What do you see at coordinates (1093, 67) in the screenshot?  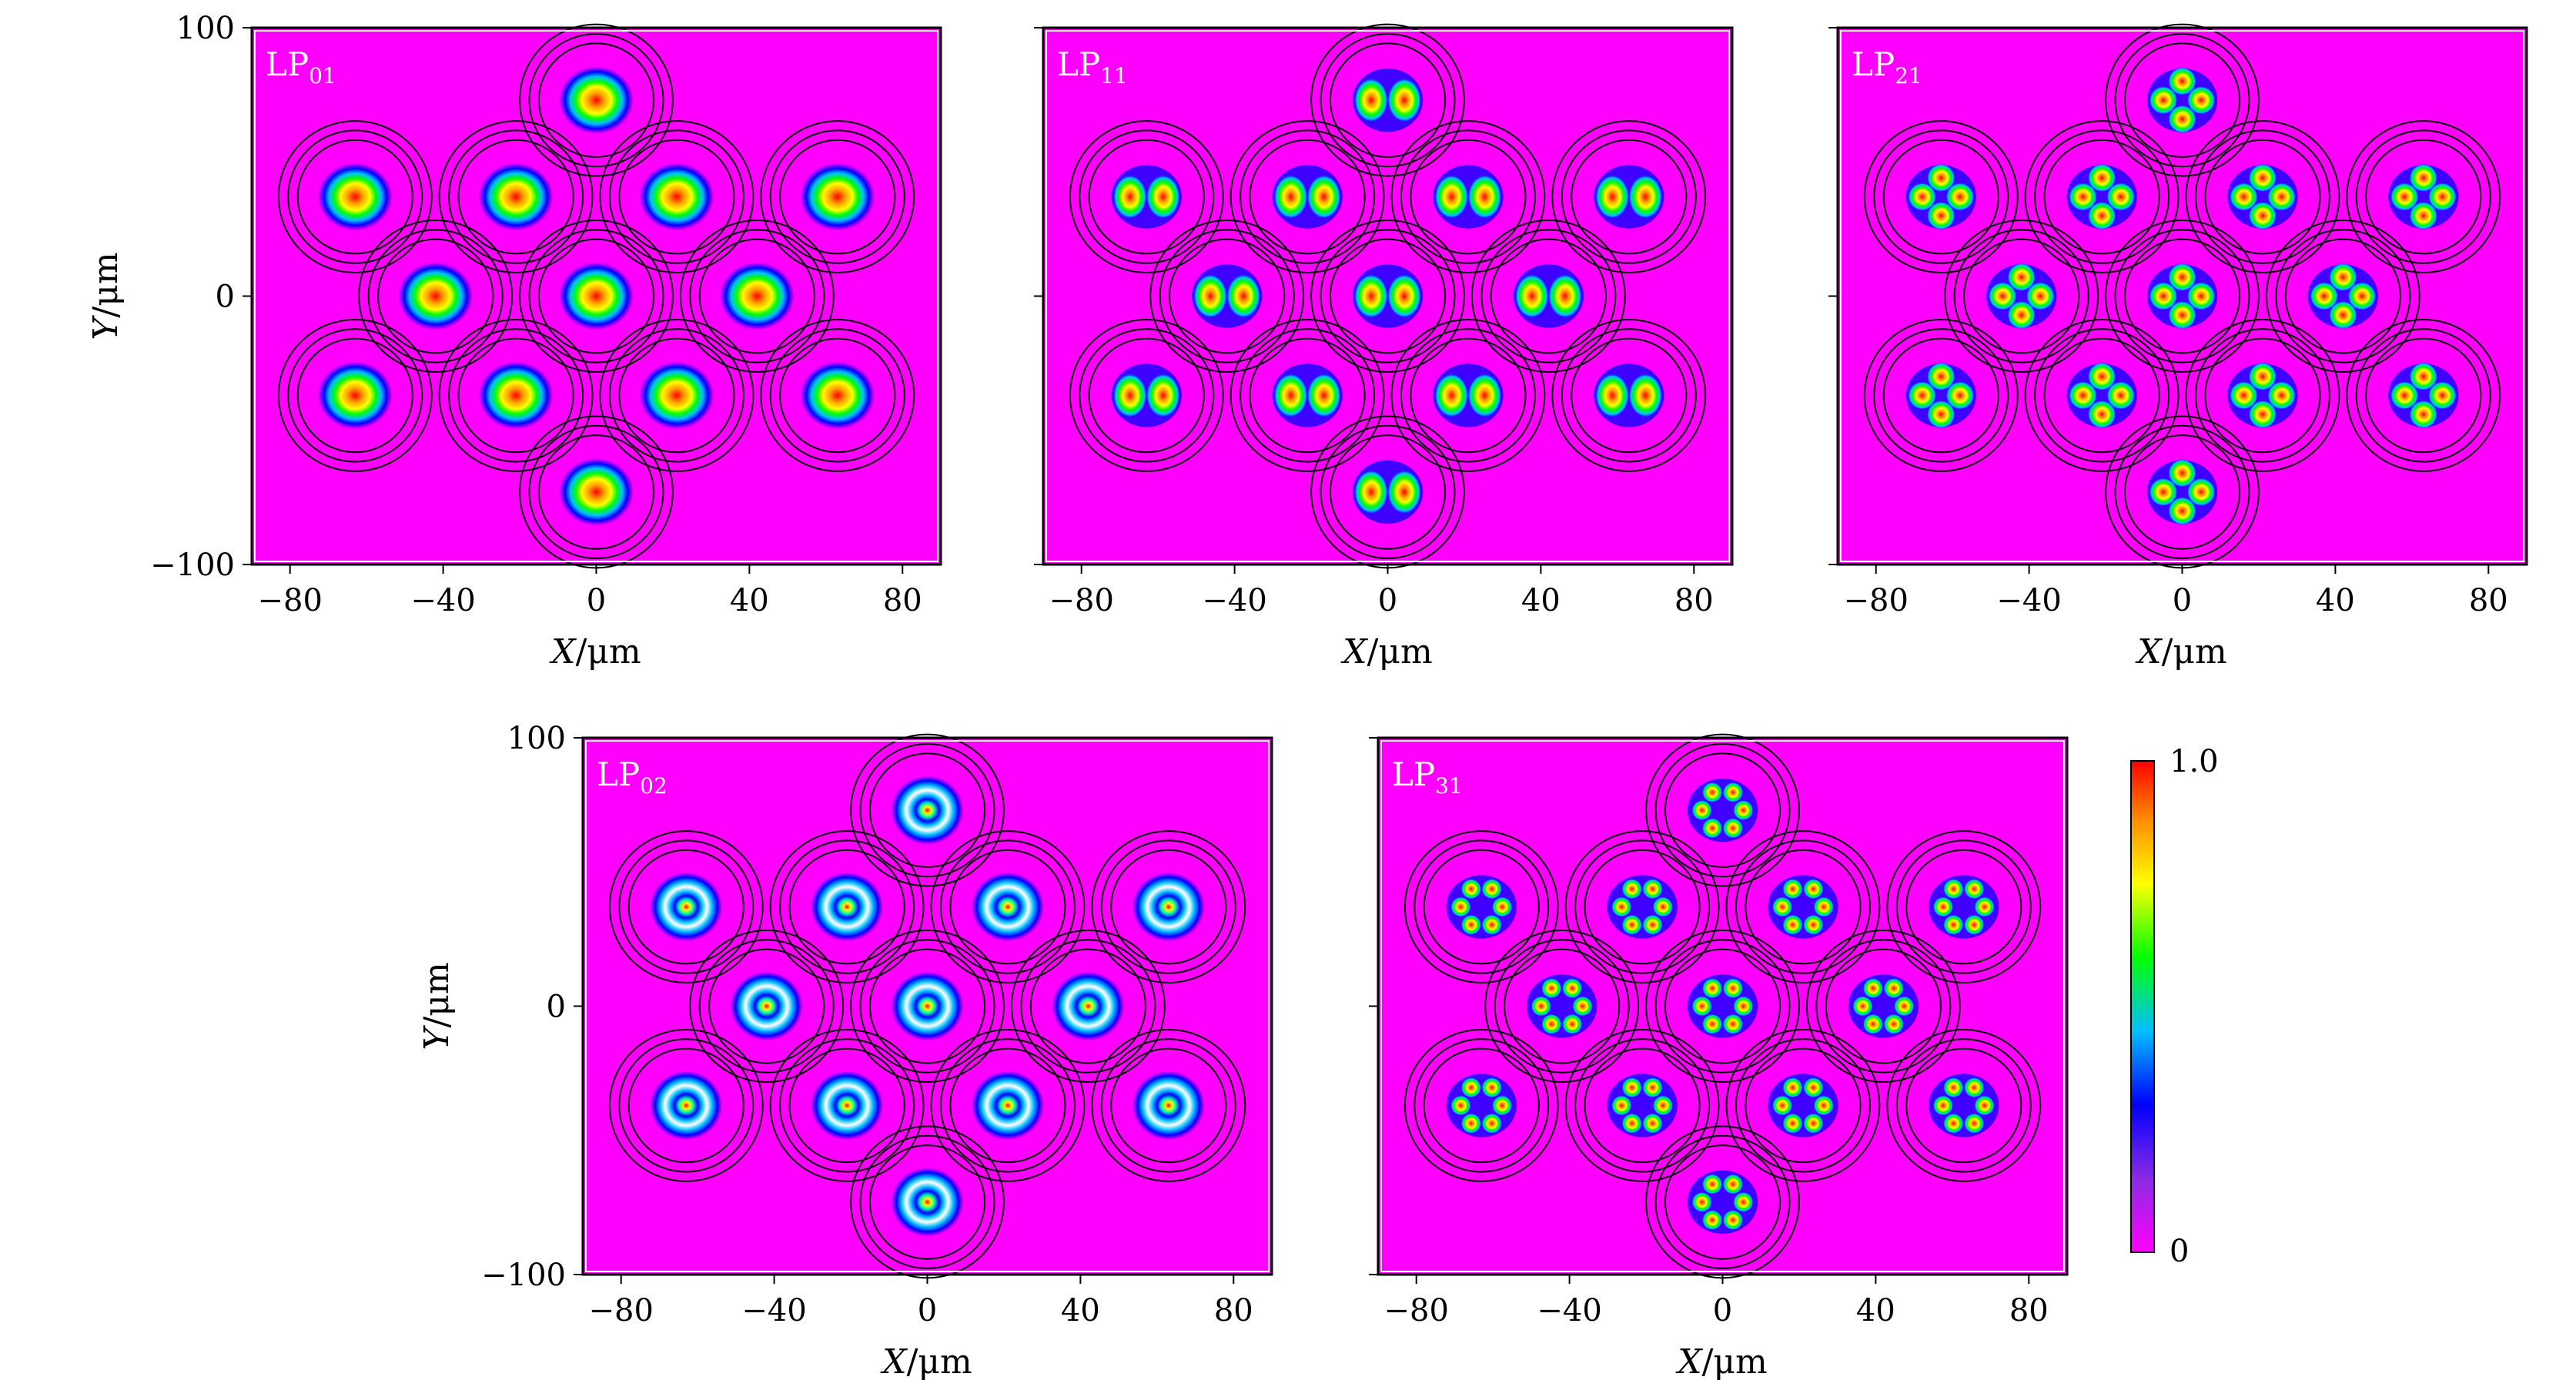 I see `mode-label: LP11` at bounding box center [1093, 67].